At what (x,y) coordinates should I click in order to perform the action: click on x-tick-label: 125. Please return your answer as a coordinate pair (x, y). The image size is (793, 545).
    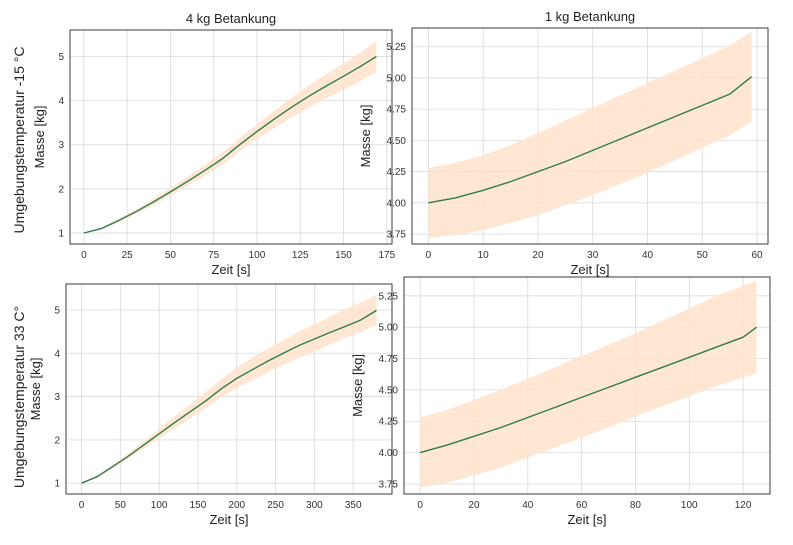
    Looking at the image, I should click on (300, 255).